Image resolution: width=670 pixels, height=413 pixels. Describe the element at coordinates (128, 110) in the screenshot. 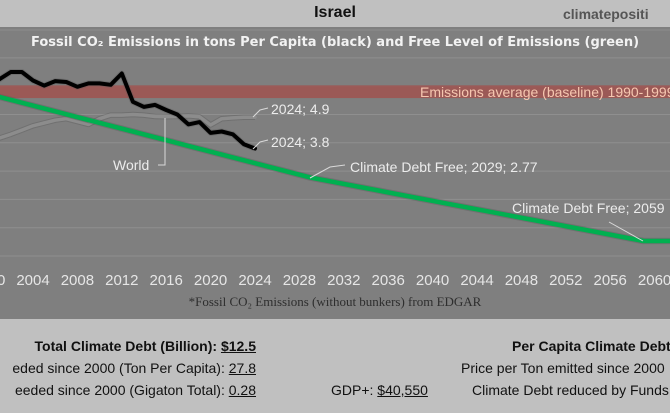

I see `series-line-israel` at that location.